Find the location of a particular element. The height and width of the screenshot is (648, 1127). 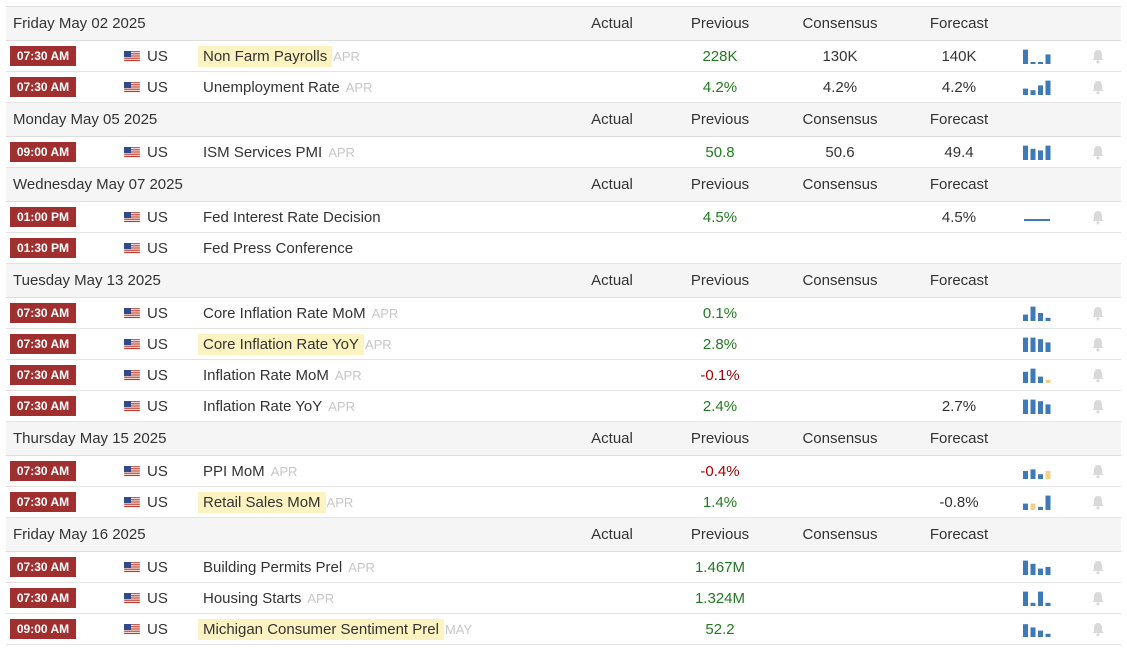

event-name-link: Inflation Rate YoY is located at coordinates (263, 406).